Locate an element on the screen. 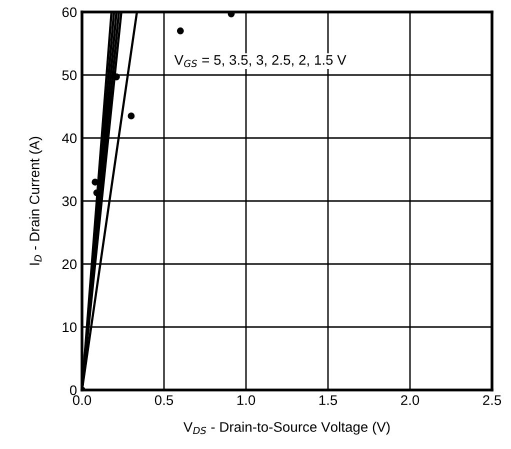 The width and height of the screenshot is (511, 449). x-tick-label: 1.0 is located at coordinates (246, 400).